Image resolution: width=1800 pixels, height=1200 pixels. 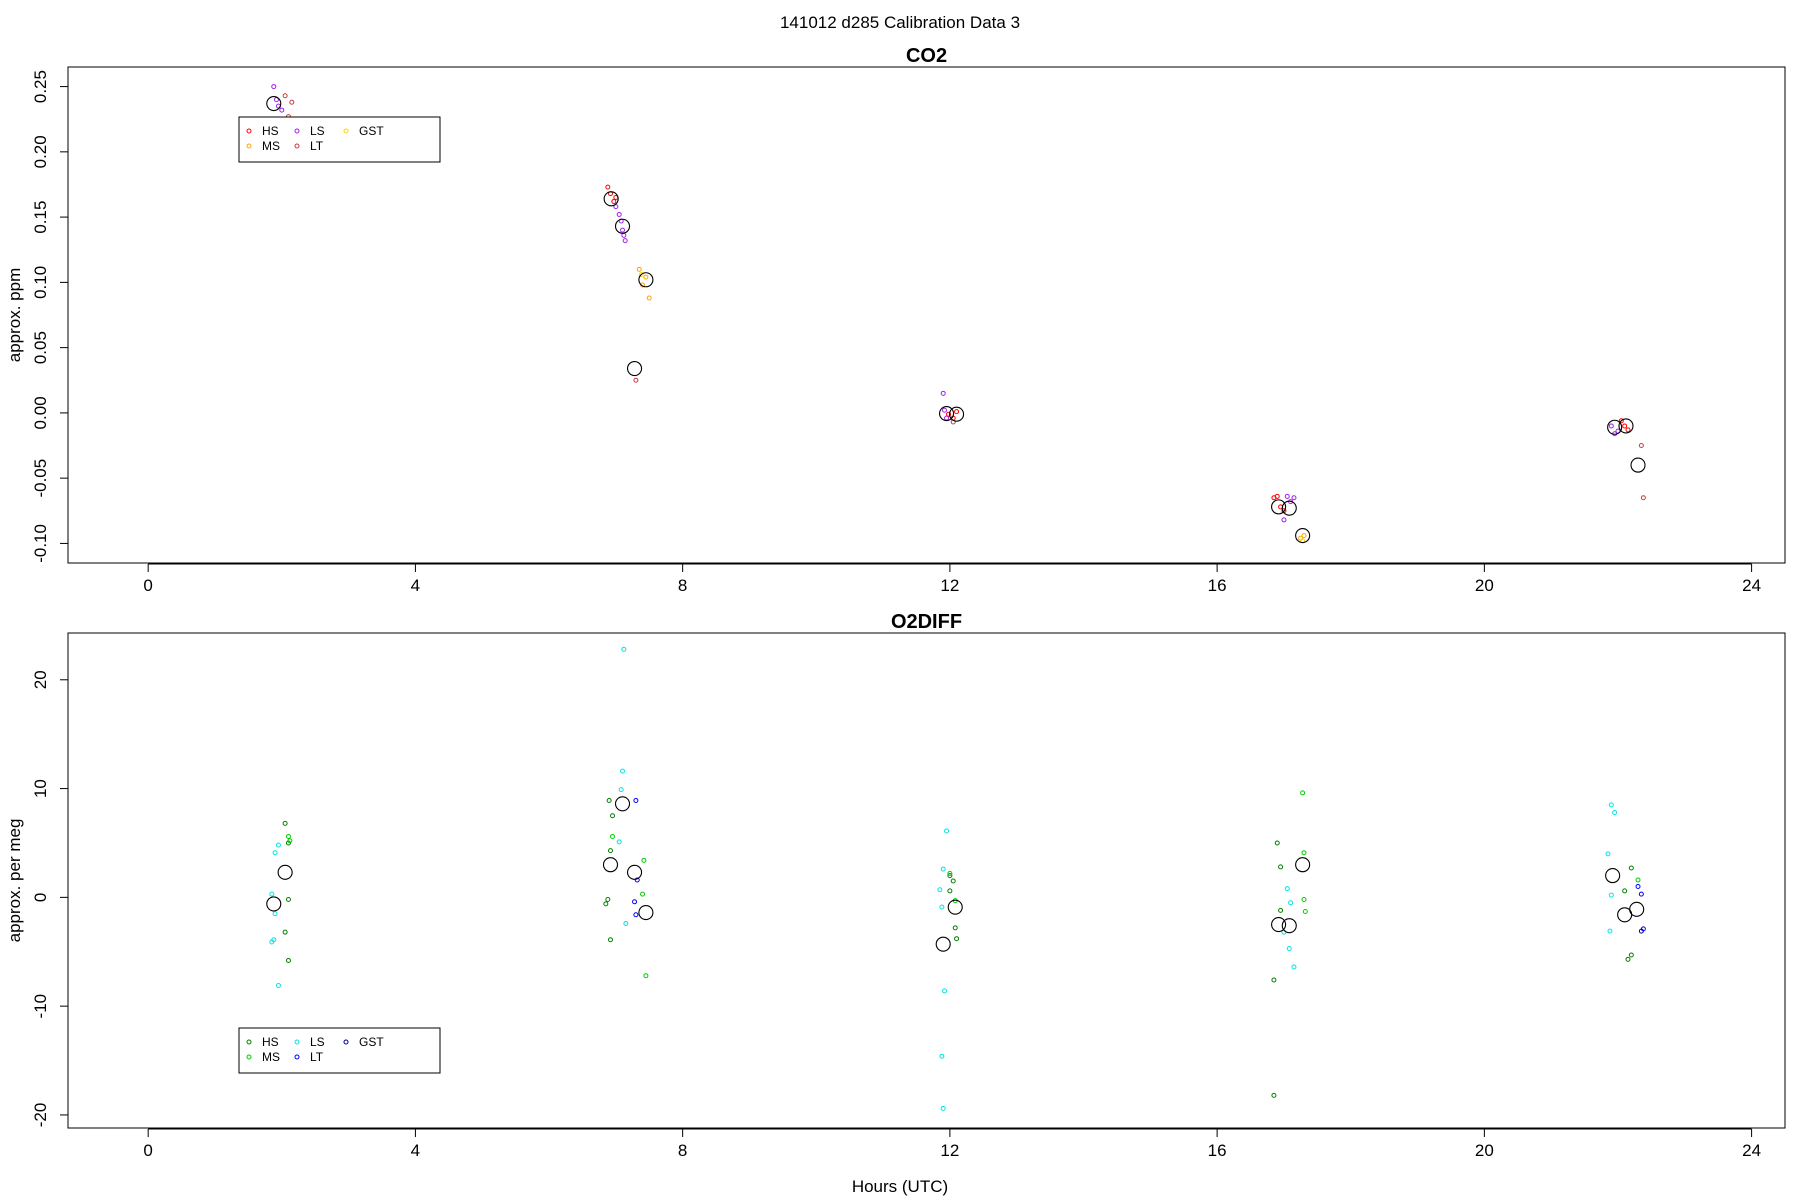 I want to click on co2-x-tick-label: 16, so click(x=1217, y=585).